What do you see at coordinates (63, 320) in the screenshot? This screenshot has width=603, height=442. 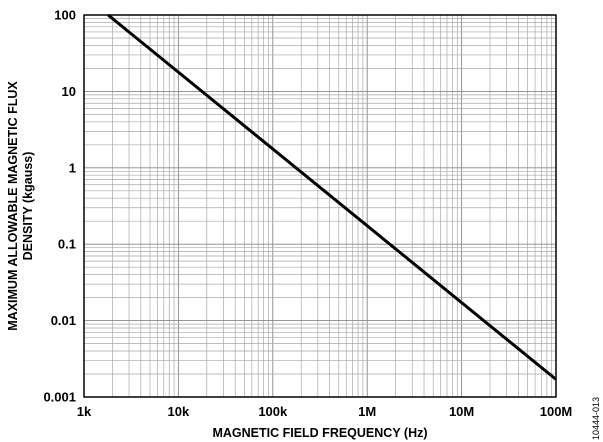 I see `y-tick-label: 0.01` at bounding box center [63, 320].